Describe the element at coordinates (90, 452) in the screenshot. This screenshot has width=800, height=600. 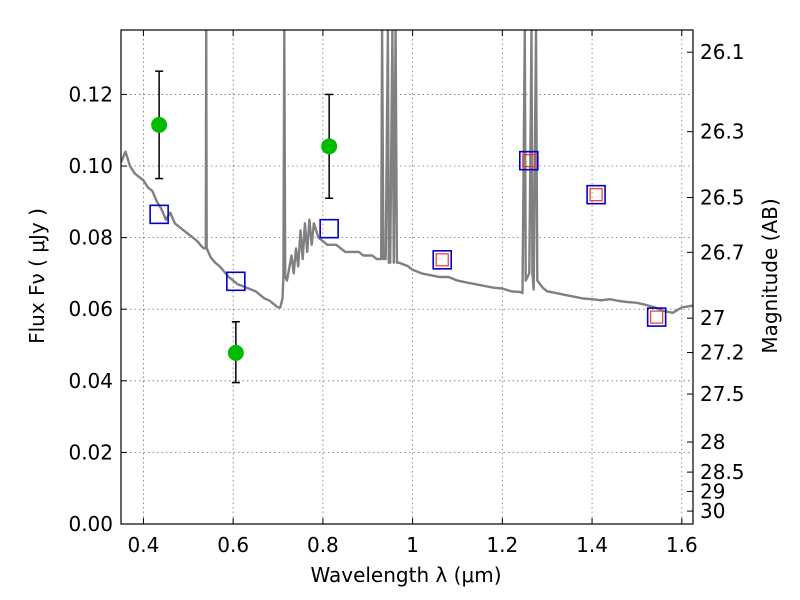
I see `y-tick-label: 0.02` at that location.